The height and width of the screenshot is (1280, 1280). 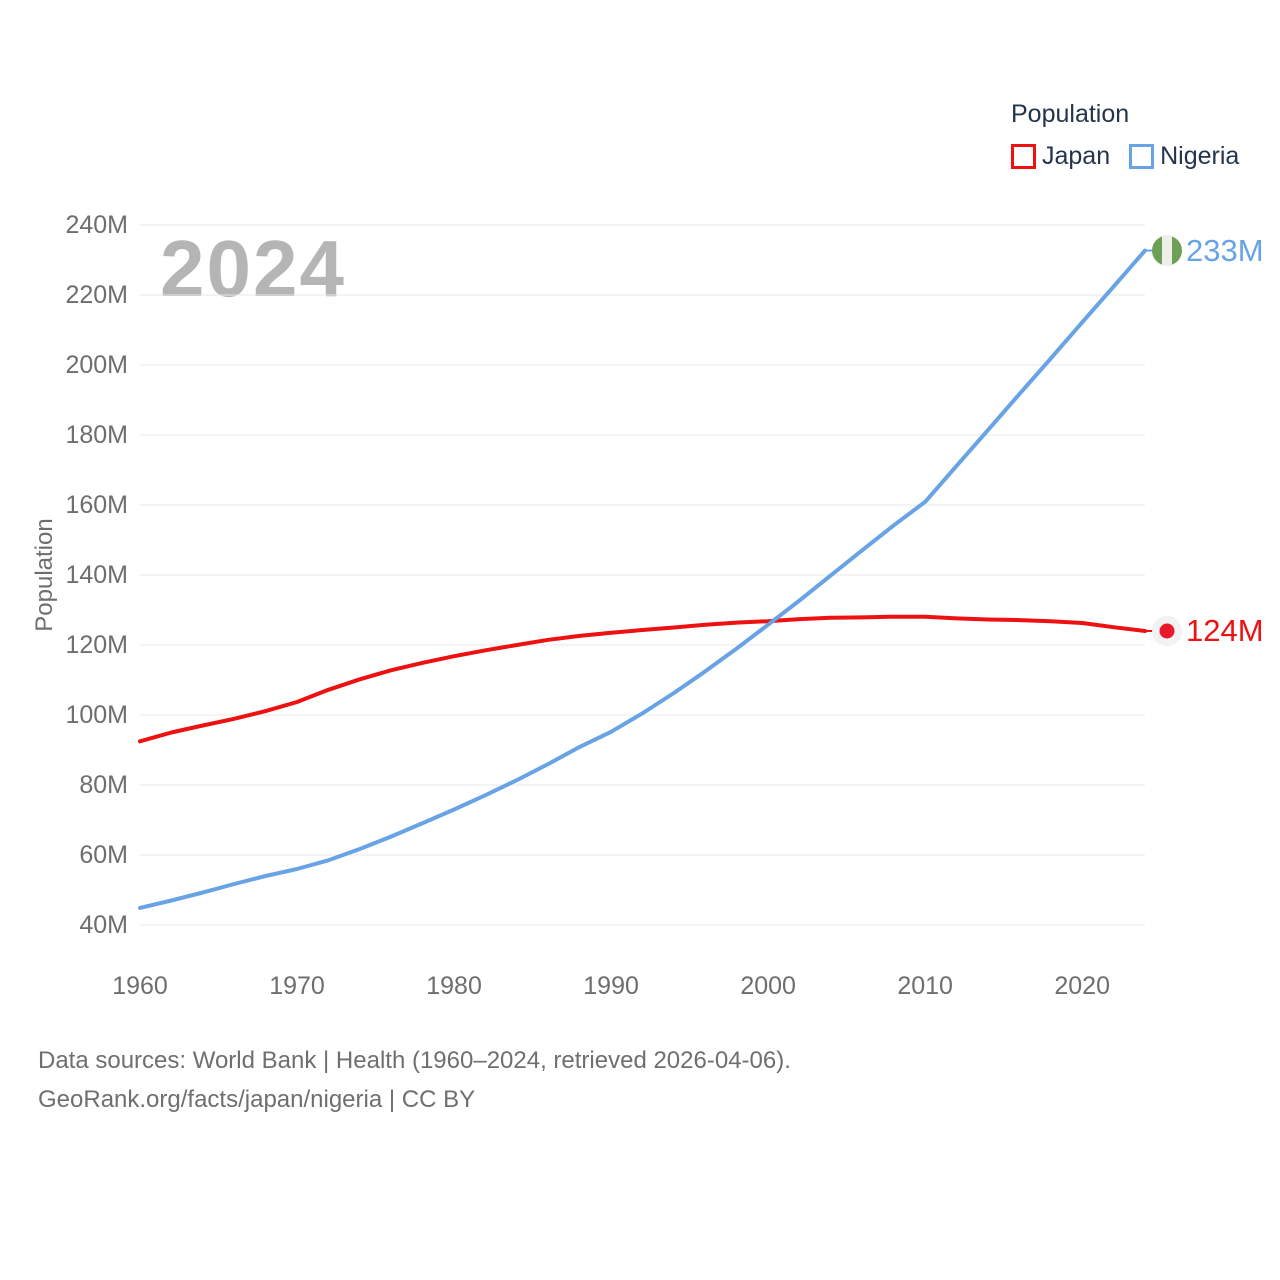 What do you see at coordinates (140, 986) in the screenshot?
I see `x-tick-label: 1960` at bounding box center [140, 986].